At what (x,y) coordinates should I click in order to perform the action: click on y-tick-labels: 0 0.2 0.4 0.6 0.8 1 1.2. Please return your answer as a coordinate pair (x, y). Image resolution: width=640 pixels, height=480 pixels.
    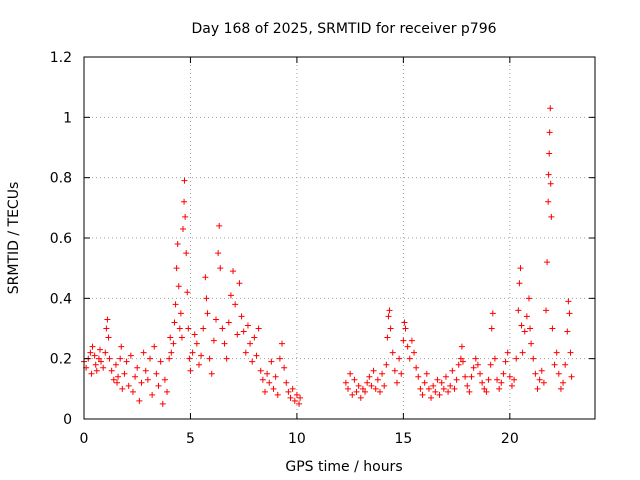
    Looking at the image, I should click on (61, 239).